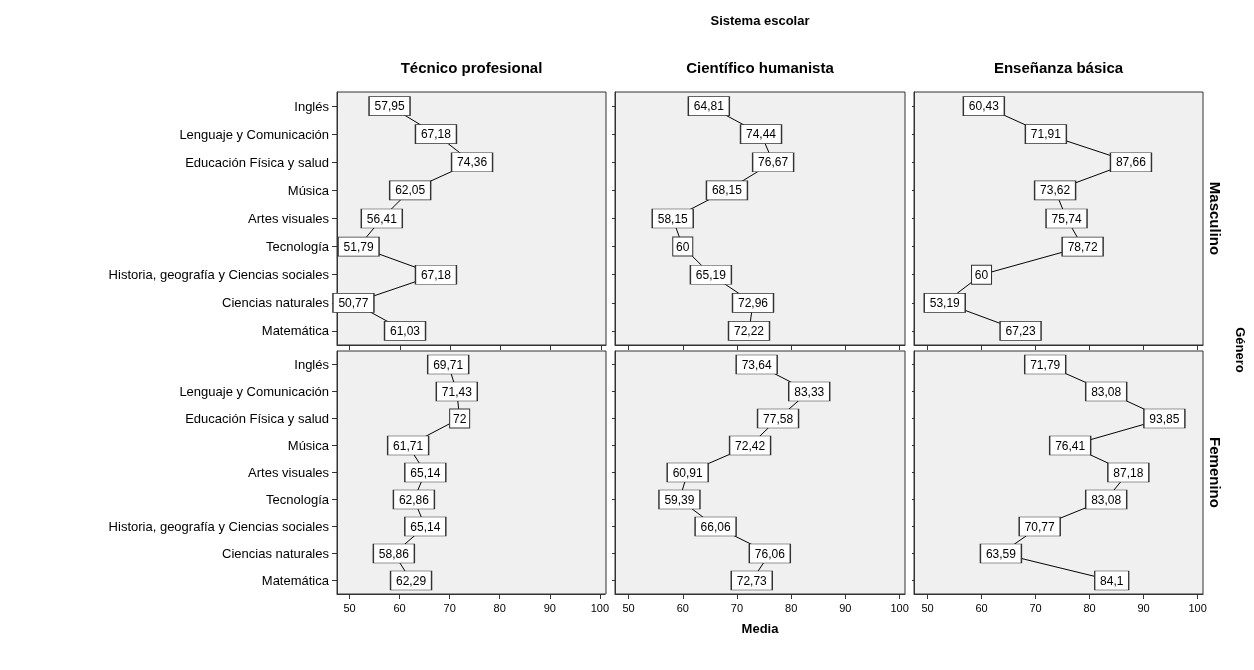  What do you see at coordinates (760, 628) in the screenshot?
I see `x-axis-title: Media` at bounding box center [760, 628].